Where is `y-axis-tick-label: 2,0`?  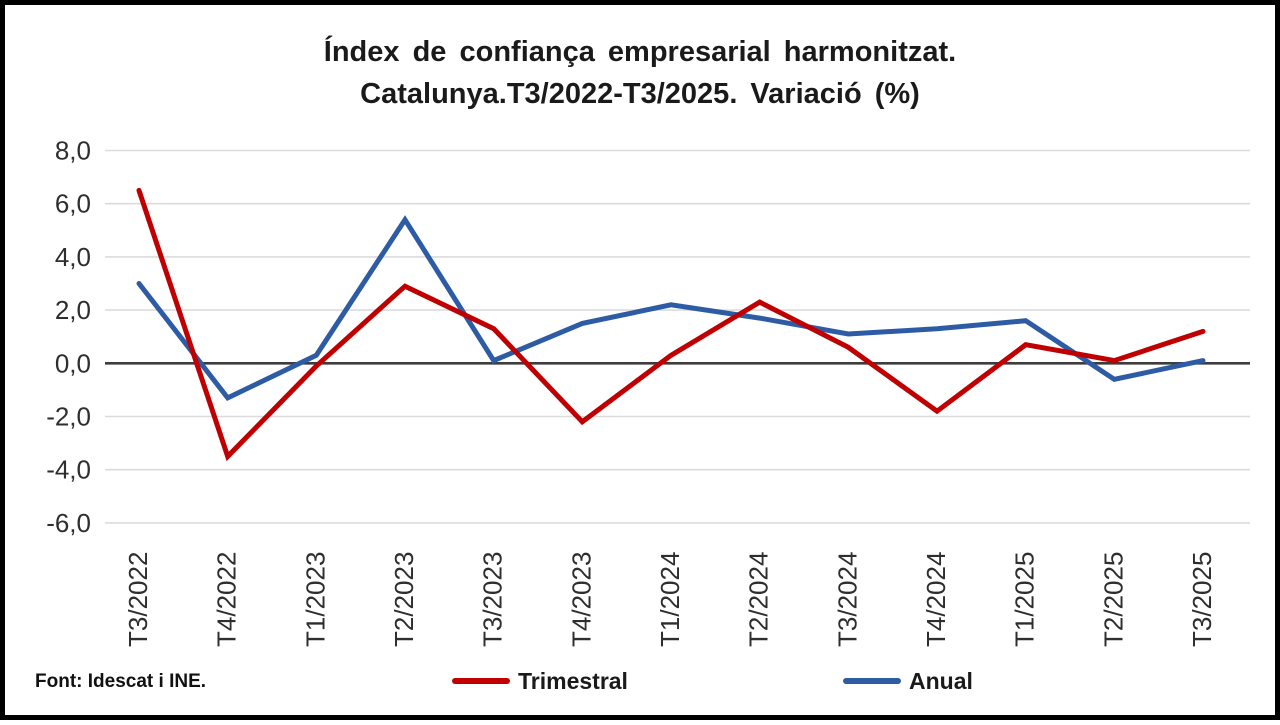 y-axis-tick-label: 2,0 is located at coordinates (73, 310).